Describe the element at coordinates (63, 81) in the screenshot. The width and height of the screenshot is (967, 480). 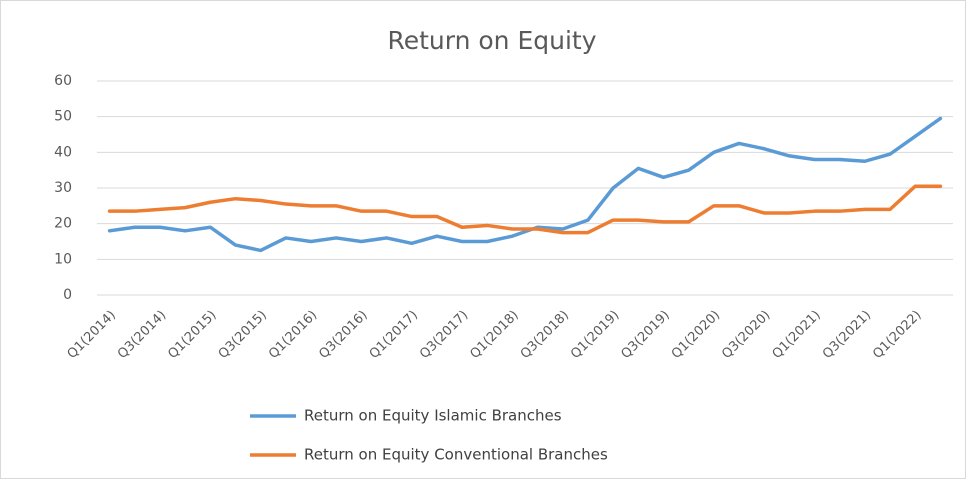
I see `y-tick-label: 60` at that location.